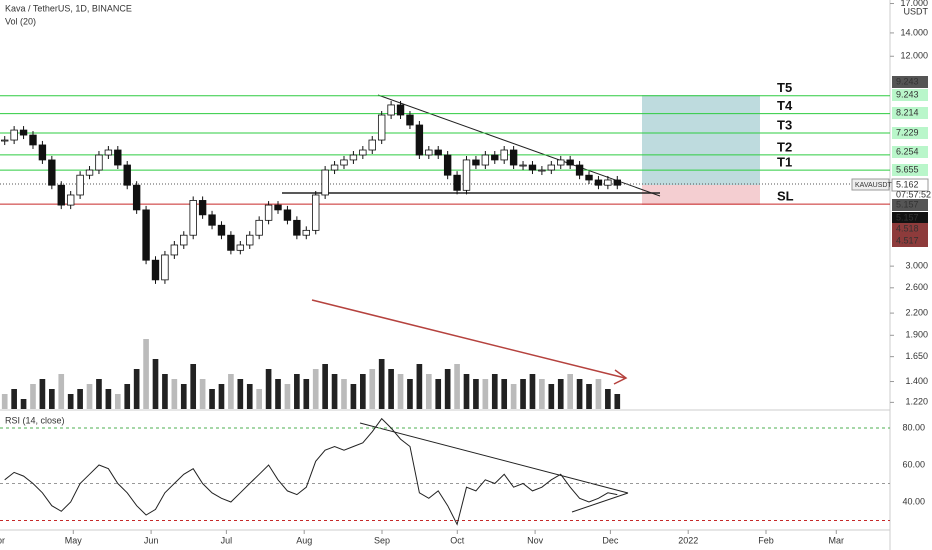 This screenshot has width=932, height=550. Describe the element at coordinates (916, 11) in the screenshot. I see `currency: USDT` at that location.